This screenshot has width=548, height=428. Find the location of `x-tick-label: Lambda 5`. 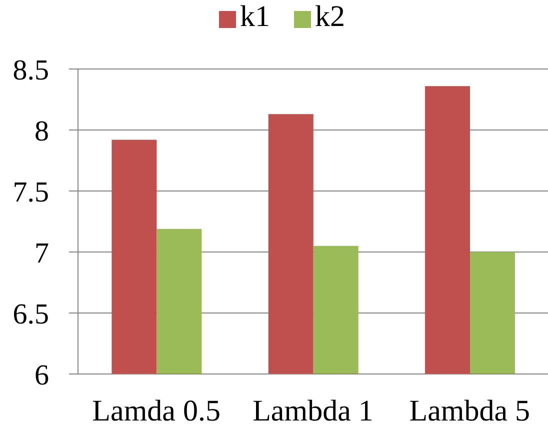

x-tick-label: Lambda 5 is located at coordinates (469, 411).